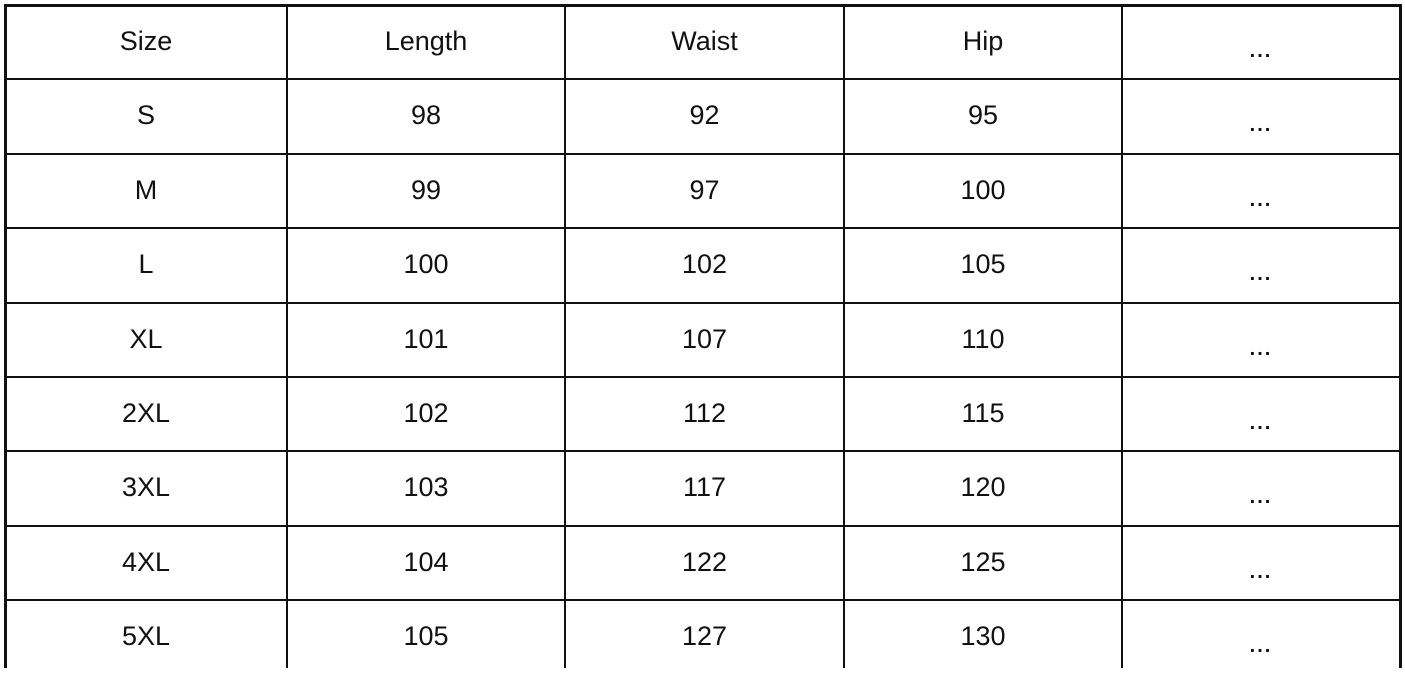 The height and width of the screenshot is (683, 1405). What do you see at coordinates (146, 263) in the screenshot?
I see `cell-size: L` at bounding box center [146, 263].